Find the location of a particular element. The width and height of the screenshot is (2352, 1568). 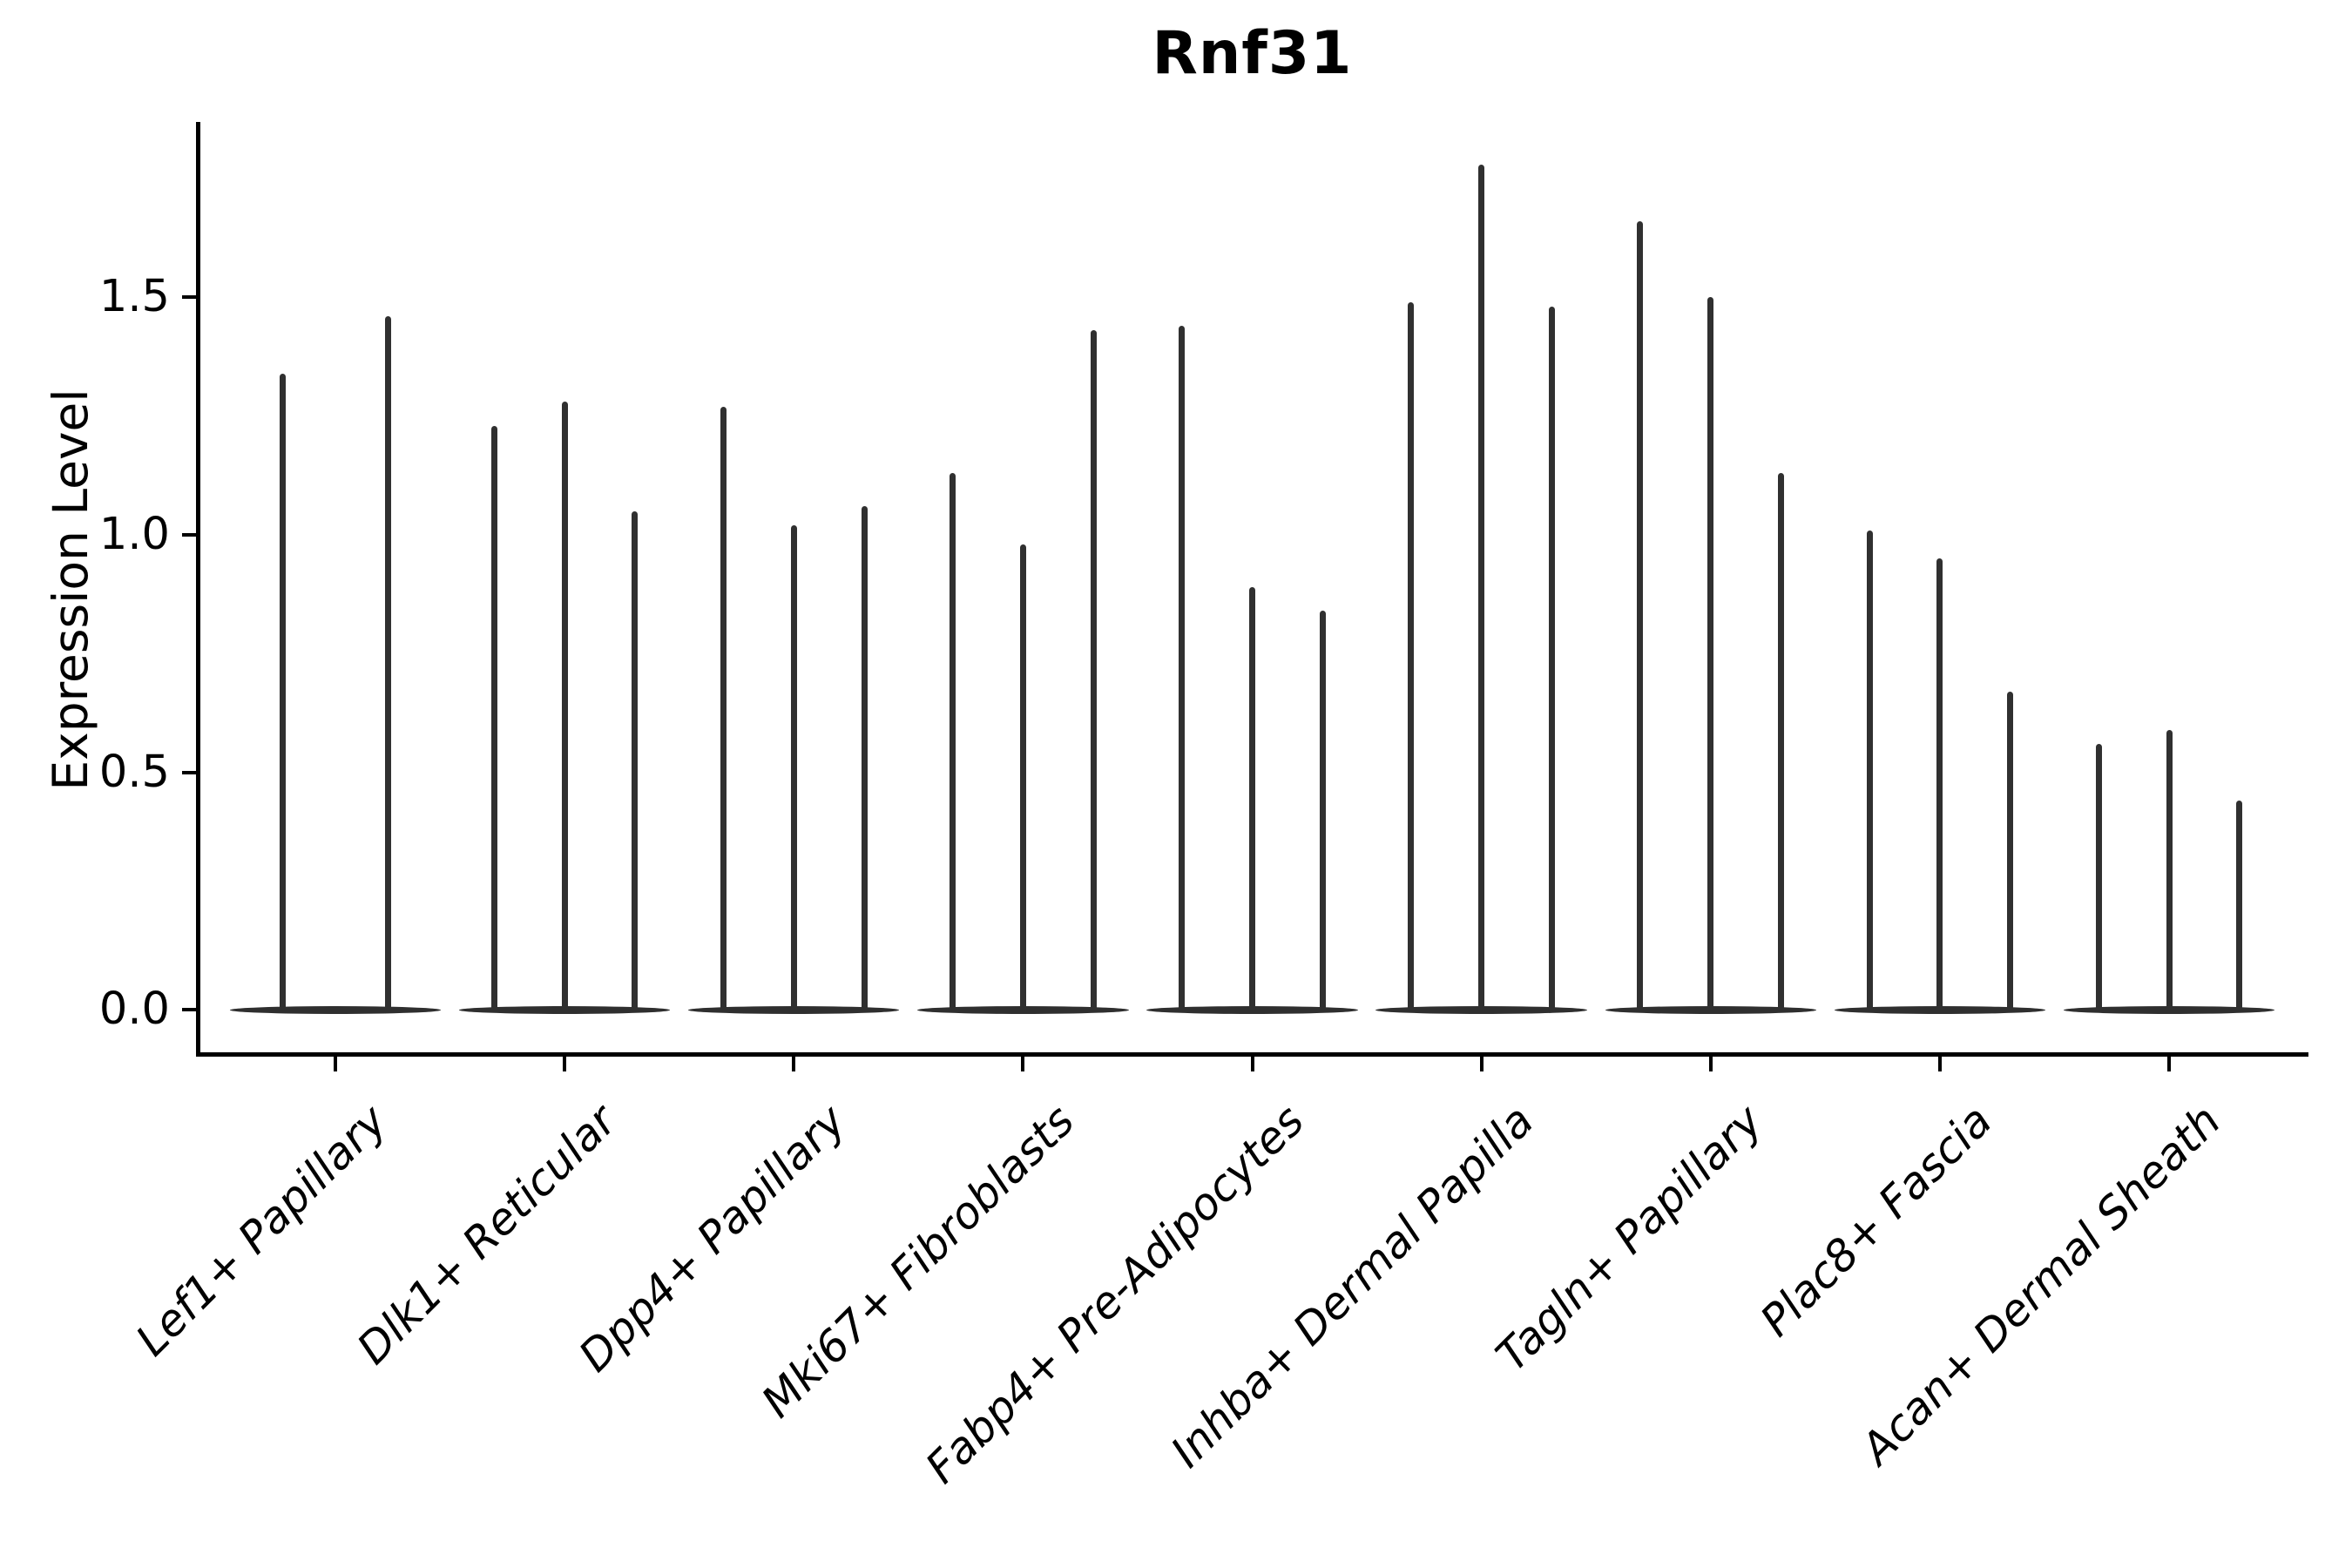

y-tick-label: 0.0 is located at coordinates (134, 1009).